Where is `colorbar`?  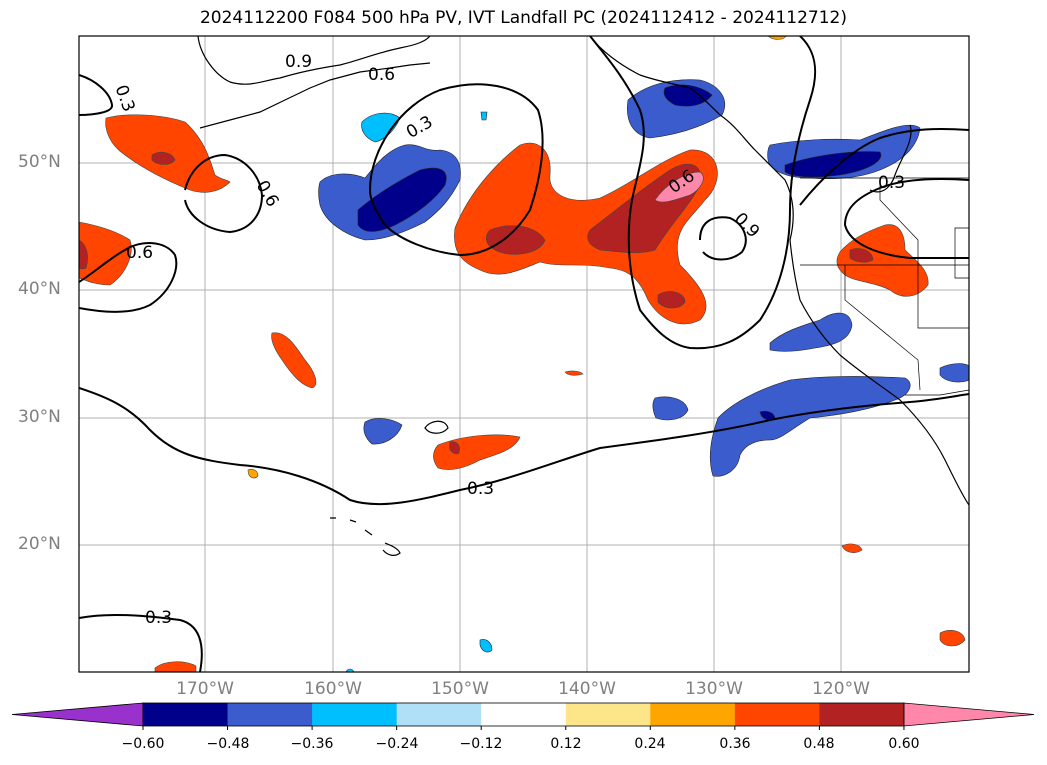 colorbar is located at coordinates (523, 716).